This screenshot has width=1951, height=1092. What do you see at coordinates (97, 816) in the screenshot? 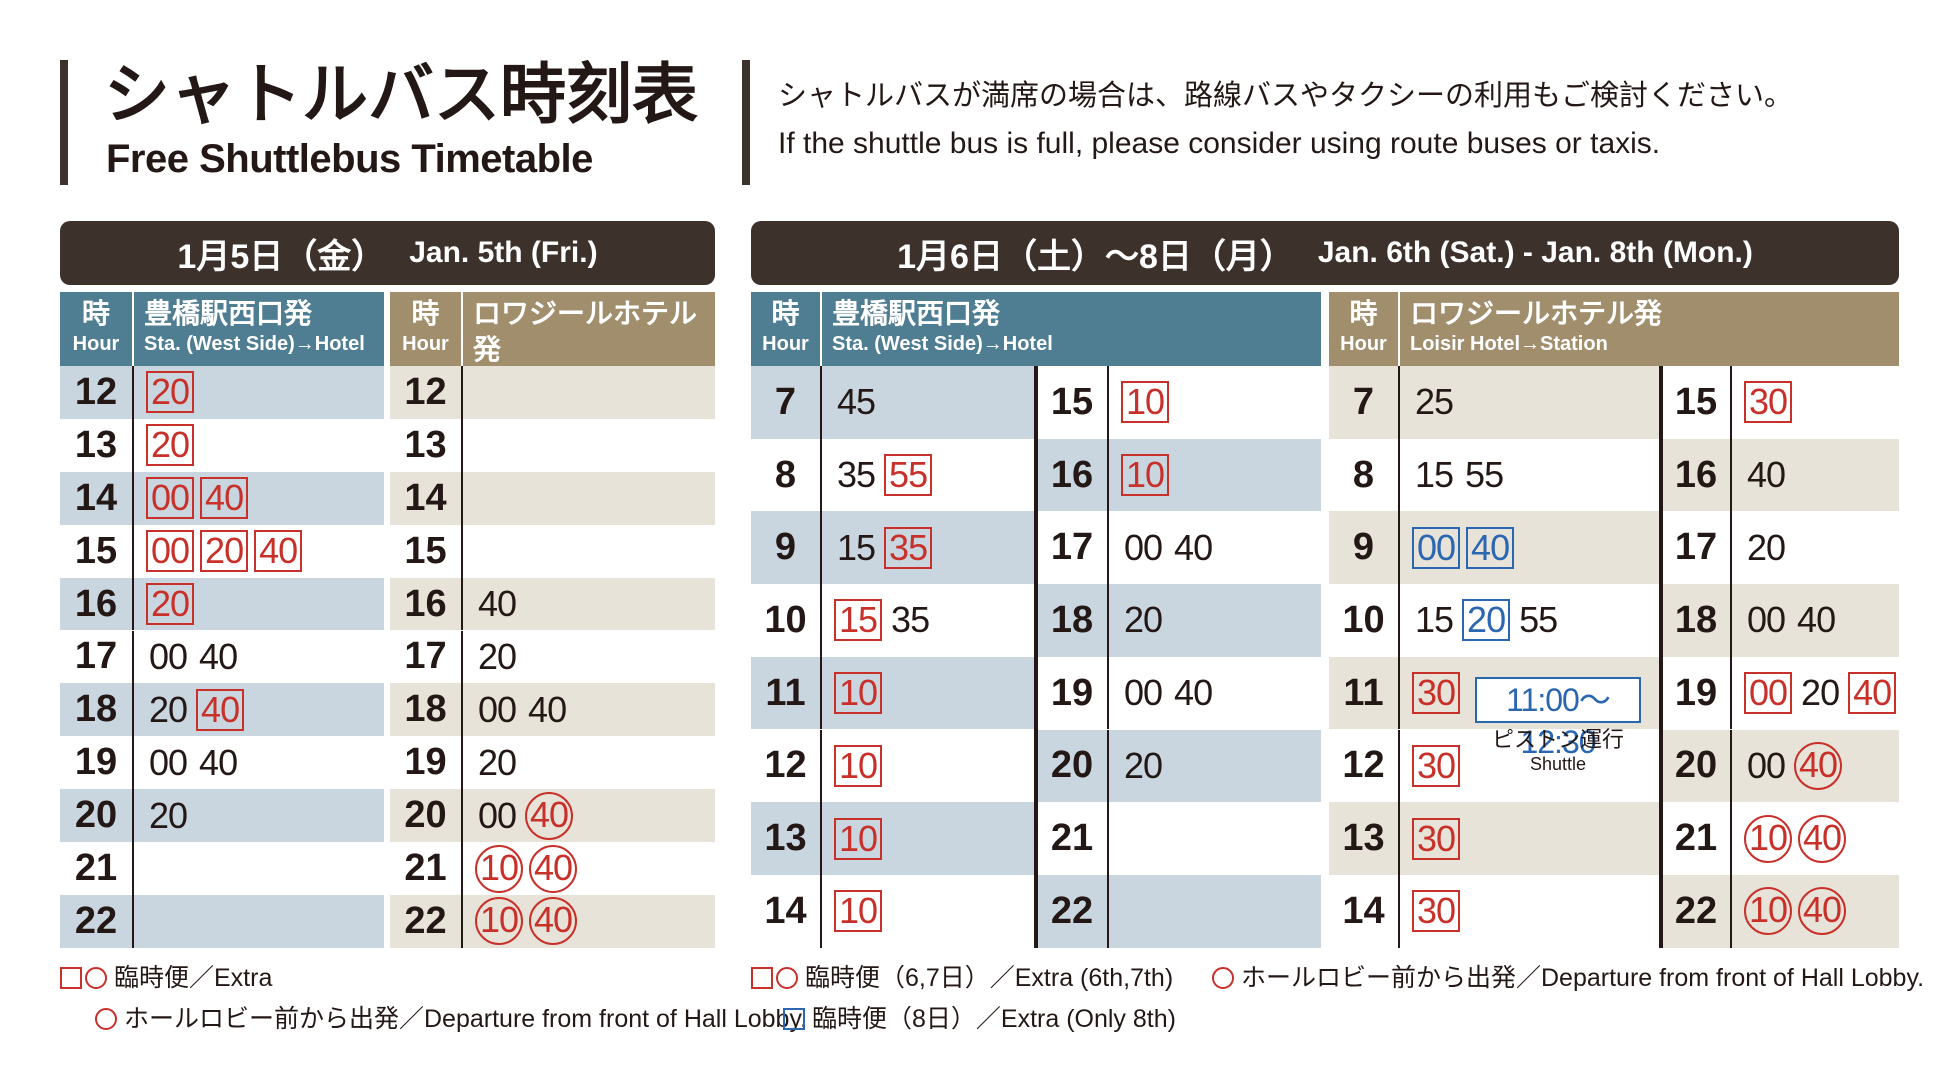
I see `hour-cell: 20` at bounding box center [97, 816].